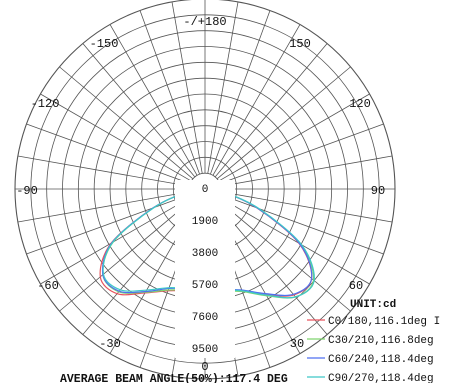 Image resolution: width=460 pixels, height=383 pixels. Describe the element at coordinates (204, 367) in the screenshot. I see `angle-label-0: 0` at that location.